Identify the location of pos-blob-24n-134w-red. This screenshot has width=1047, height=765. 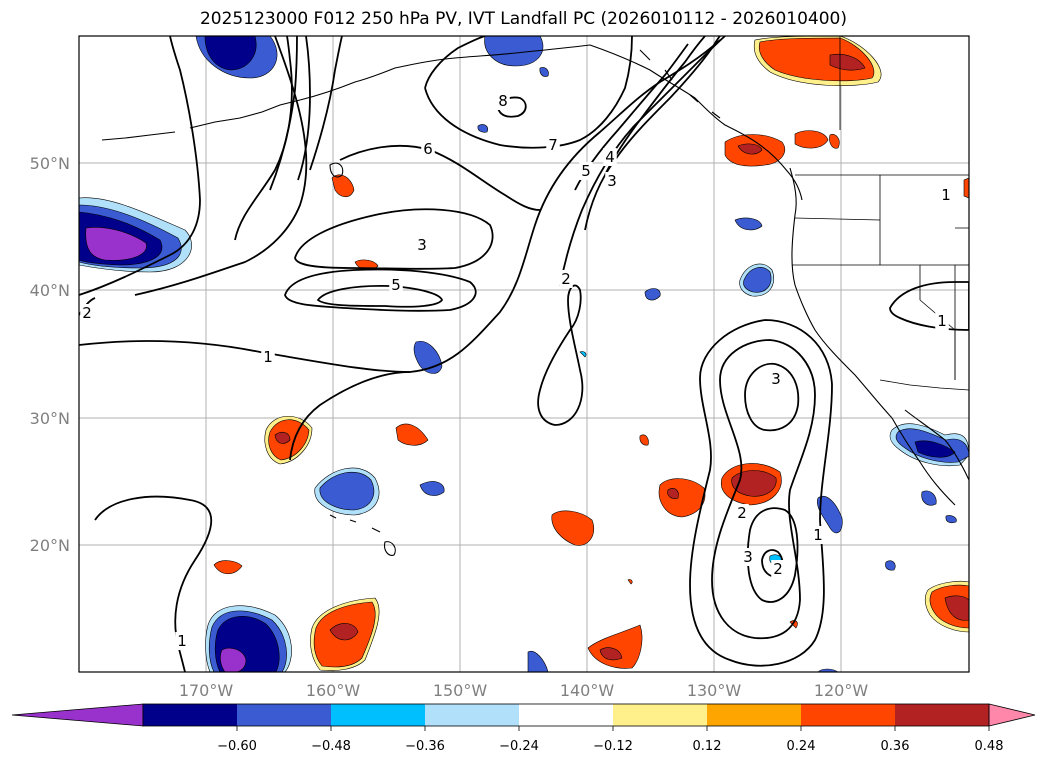
(673, 493).